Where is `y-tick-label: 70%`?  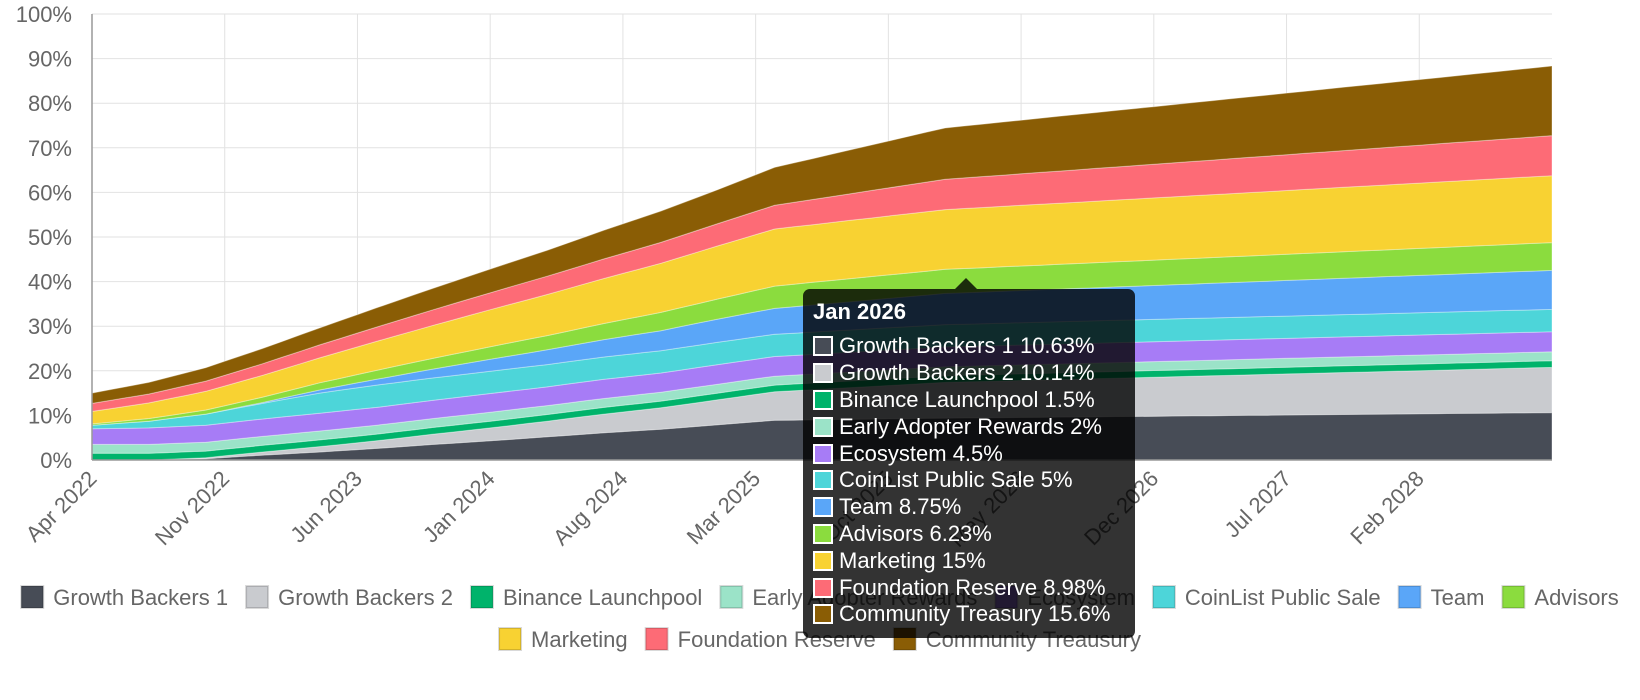
y-tick-label: 70% is located at coordinates (50, 148).